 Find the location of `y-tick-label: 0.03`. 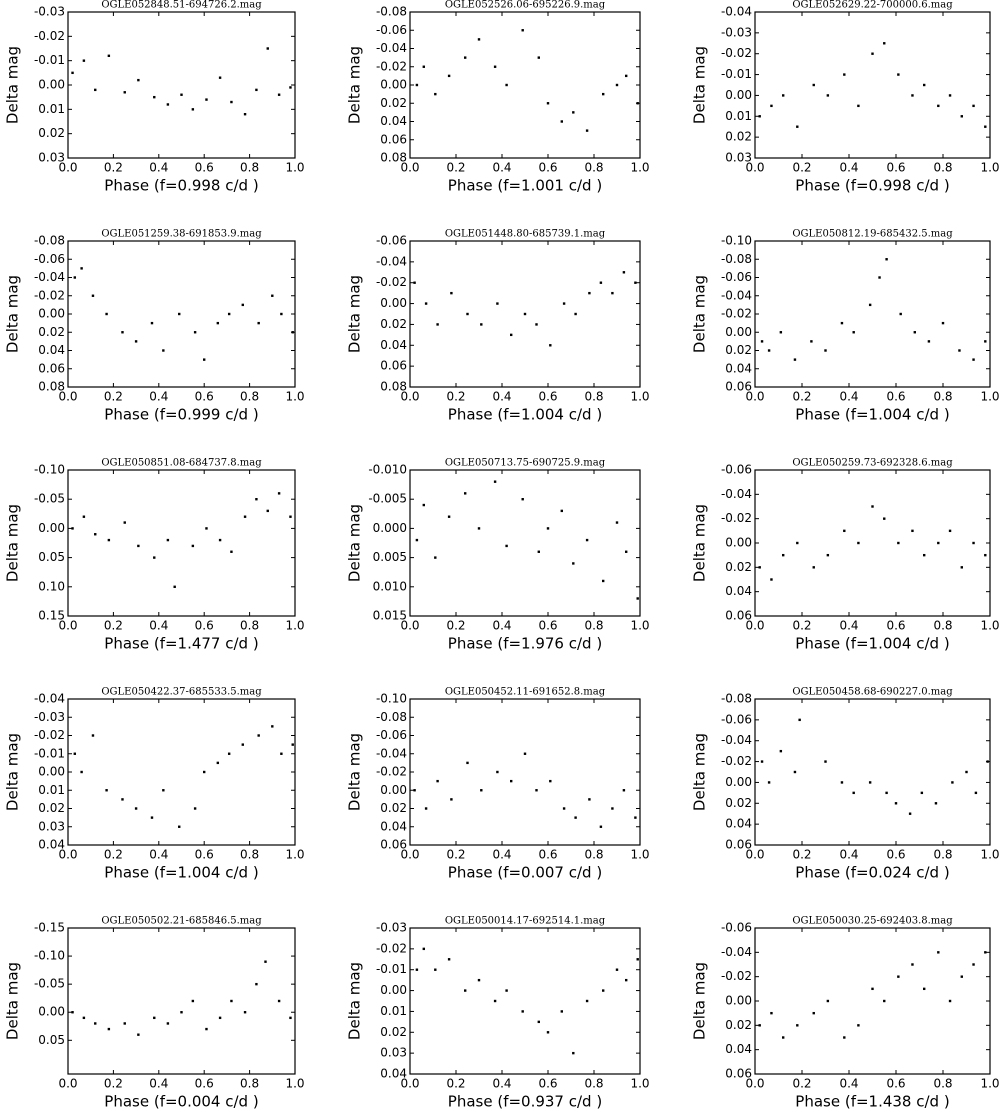

y-tick-label: 0.03 is located at coordinates (738, 158).